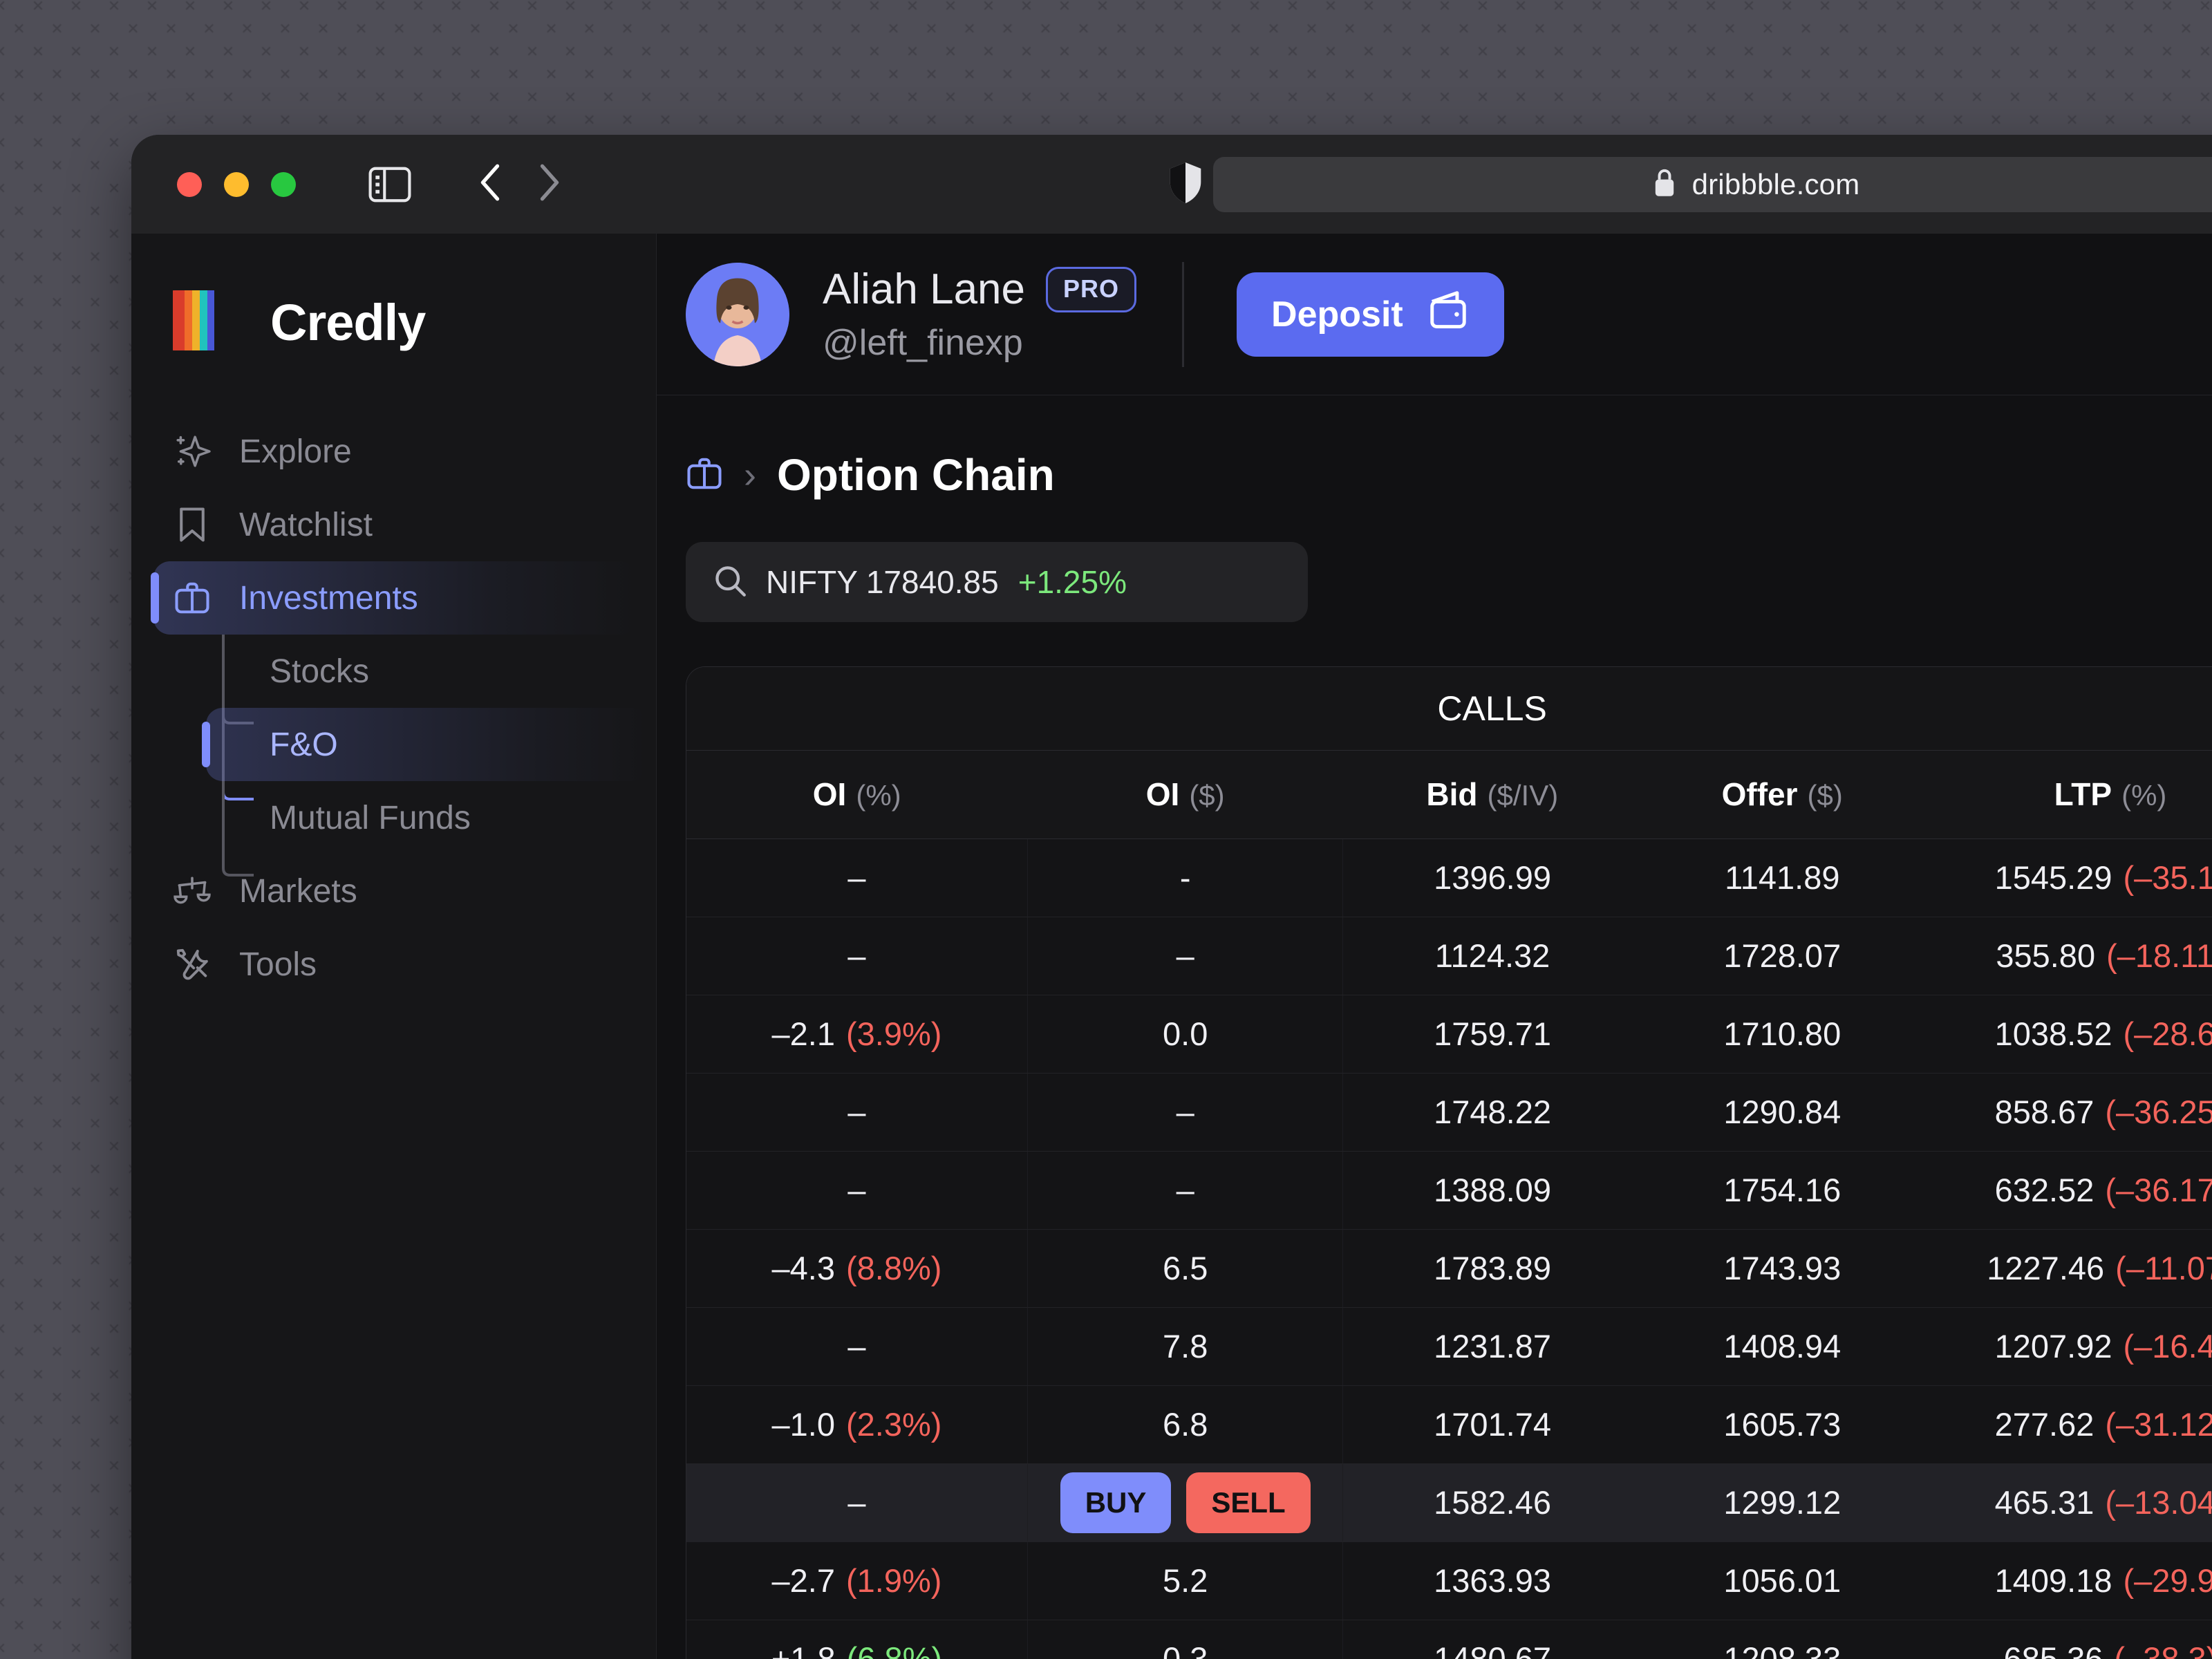 The width and height of the screenshot is (2212, 1659). I want to click on page-title: Option Chain, so click(915, 475).